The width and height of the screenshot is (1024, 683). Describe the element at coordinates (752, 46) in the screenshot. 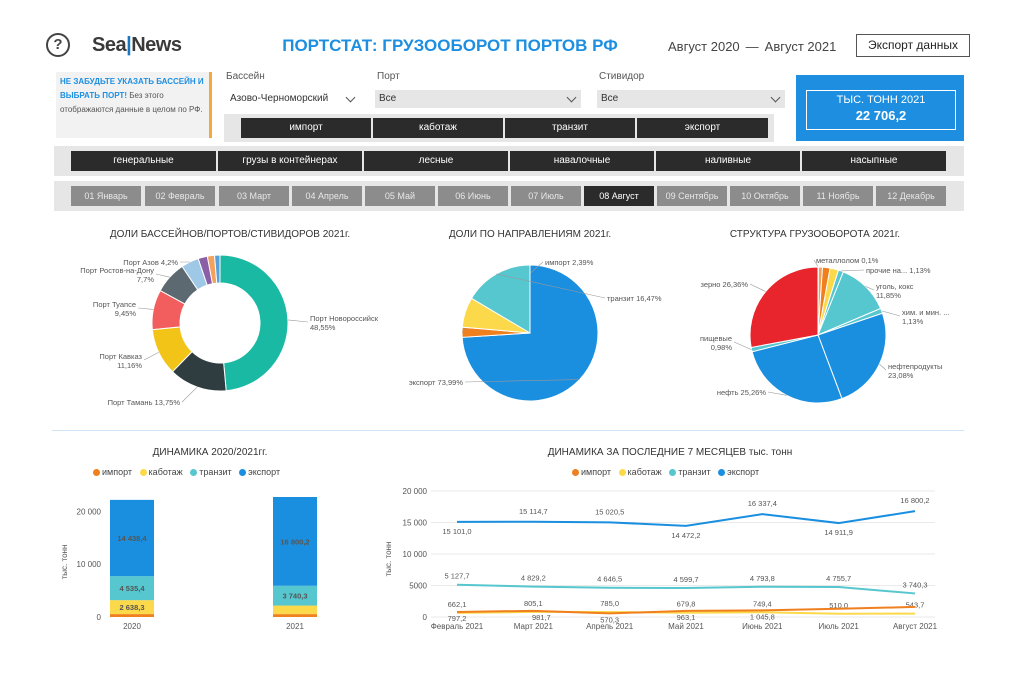

I see `period-range: Август 2020 — Август 2021` at that location.